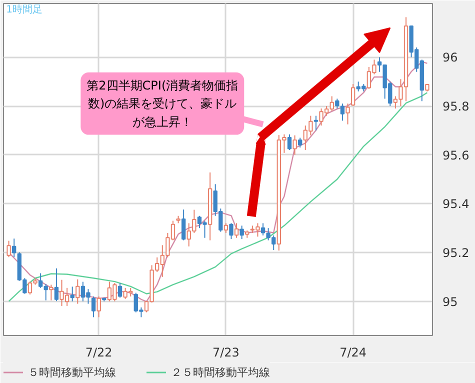 This screenshot has width=475, height=383. I want to click on y-tick-label: 95.6, so click(456, 155).